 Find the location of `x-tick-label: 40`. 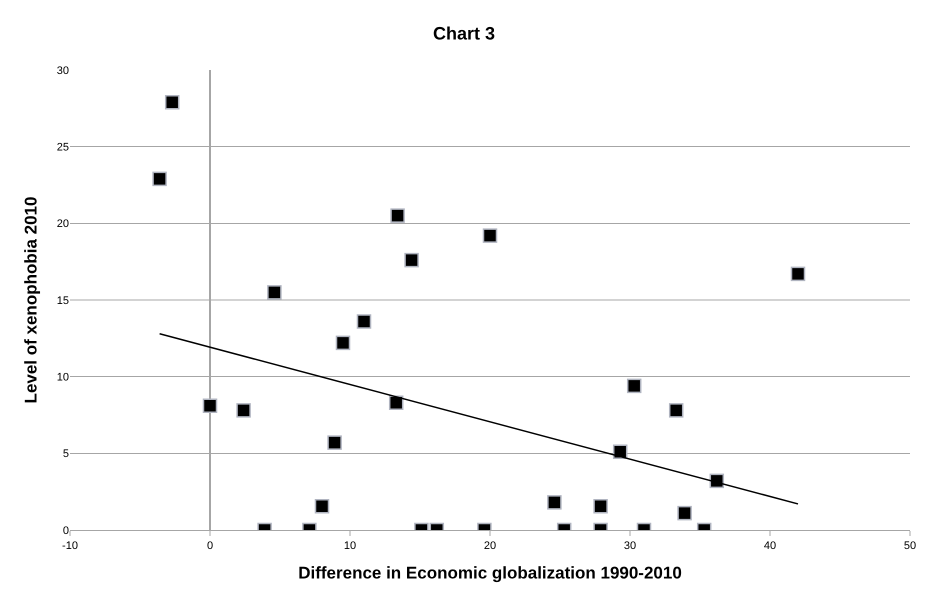

x-tick-label: 40 is located at coordinates (770, 546).